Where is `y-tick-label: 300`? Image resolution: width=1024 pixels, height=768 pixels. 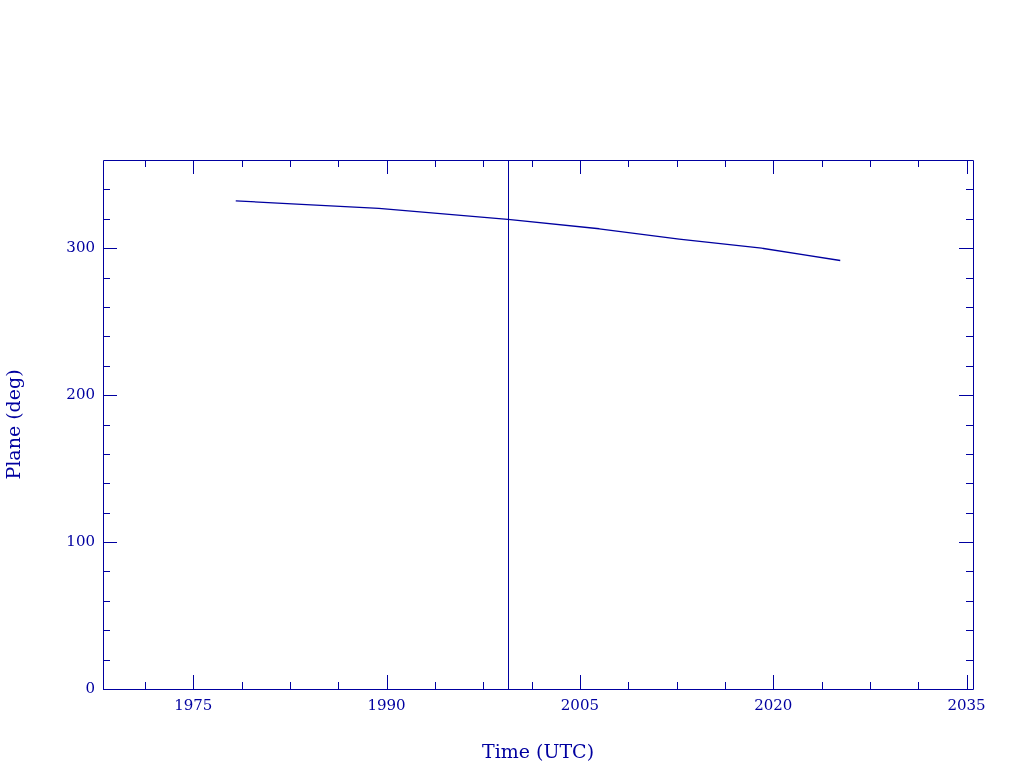
y-tick-label: 300 is located at coordinates (80, 247).